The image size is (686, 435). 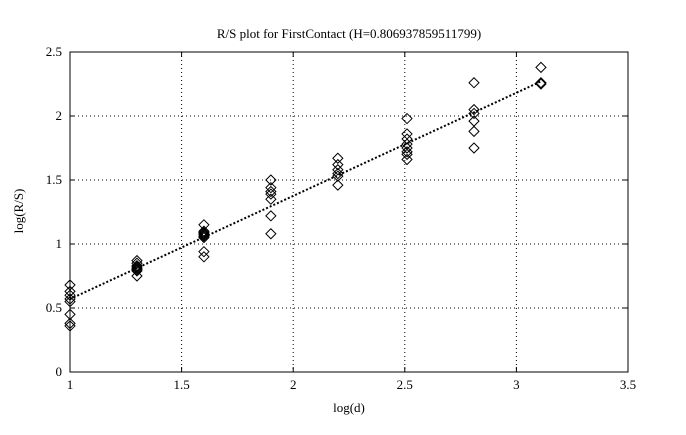 I want to click on x-tick-label: 1, so click(x=70, y=384).